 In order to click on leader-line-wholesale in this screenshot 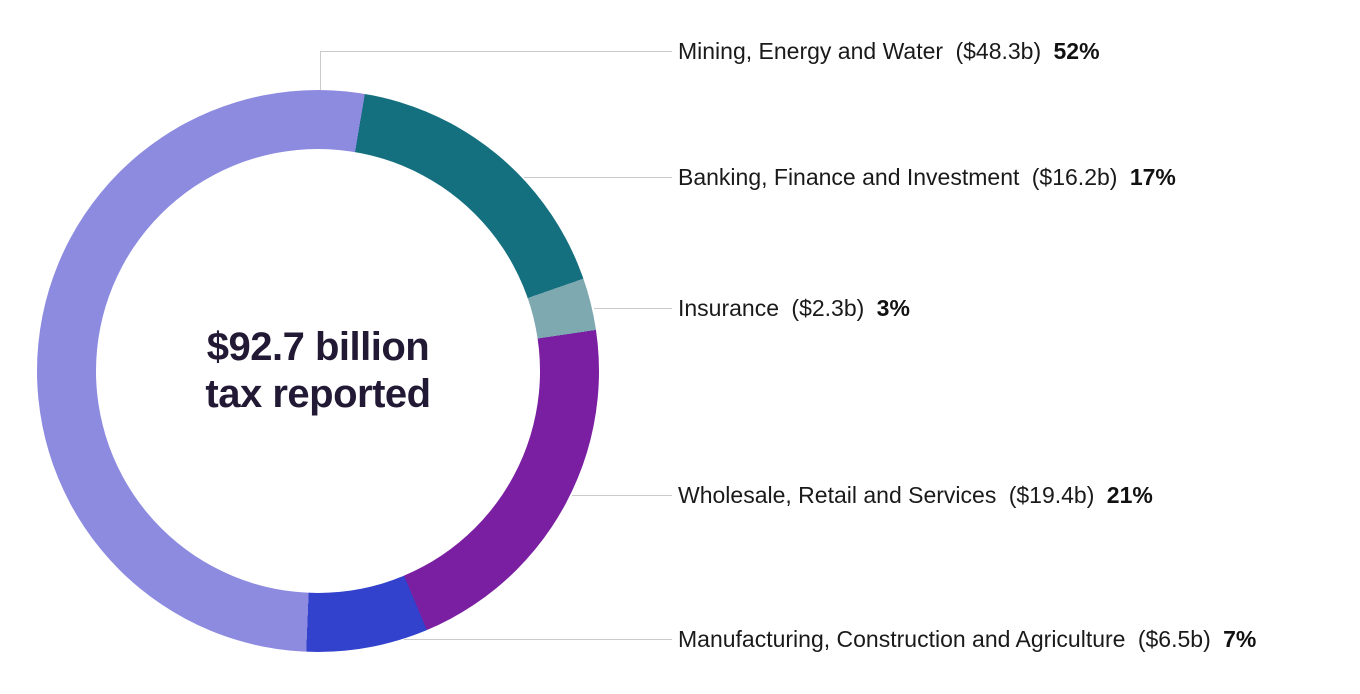, I will do `click(622, 495)`.